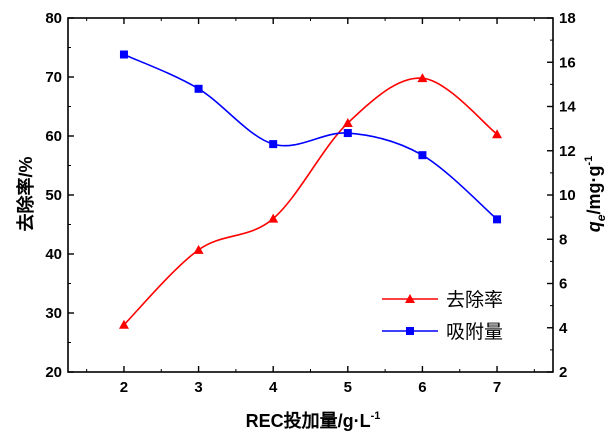  Describe the element at coordinates (474, 332) in the screenshot. I see `legend-label: 吸附量` at that location.